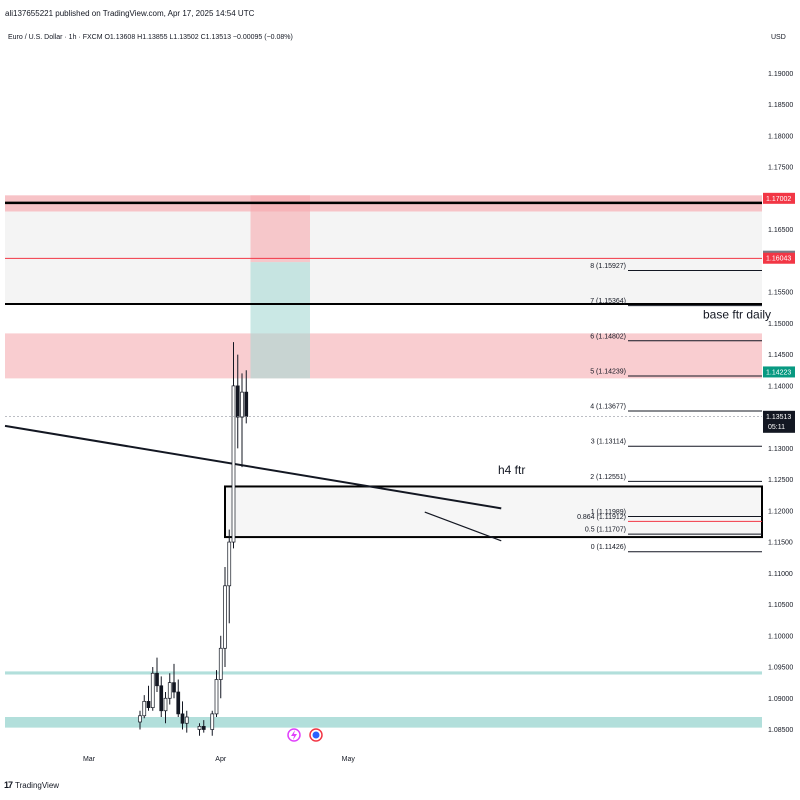  What do you see at coordinates (737, 314) in the screenshot?
I see `annotation-base-ftr-daily: base ftr daily` at bounding box center [737, 314].